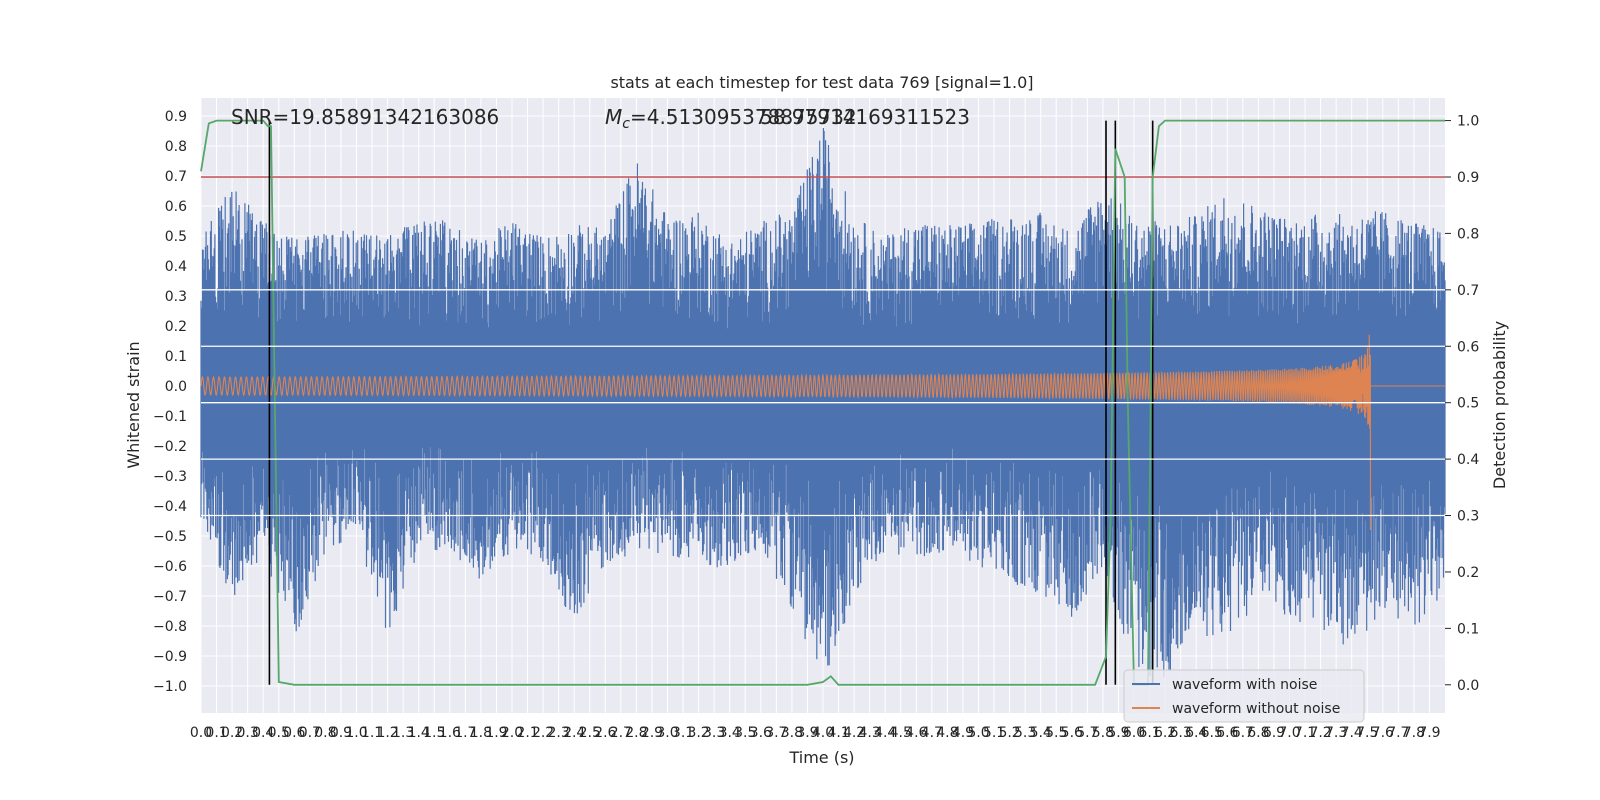  What do you see at coordinates (590, 733) in the screenshot?
I see `x-tick-label: 2.5` at bounding box center [590, 733].